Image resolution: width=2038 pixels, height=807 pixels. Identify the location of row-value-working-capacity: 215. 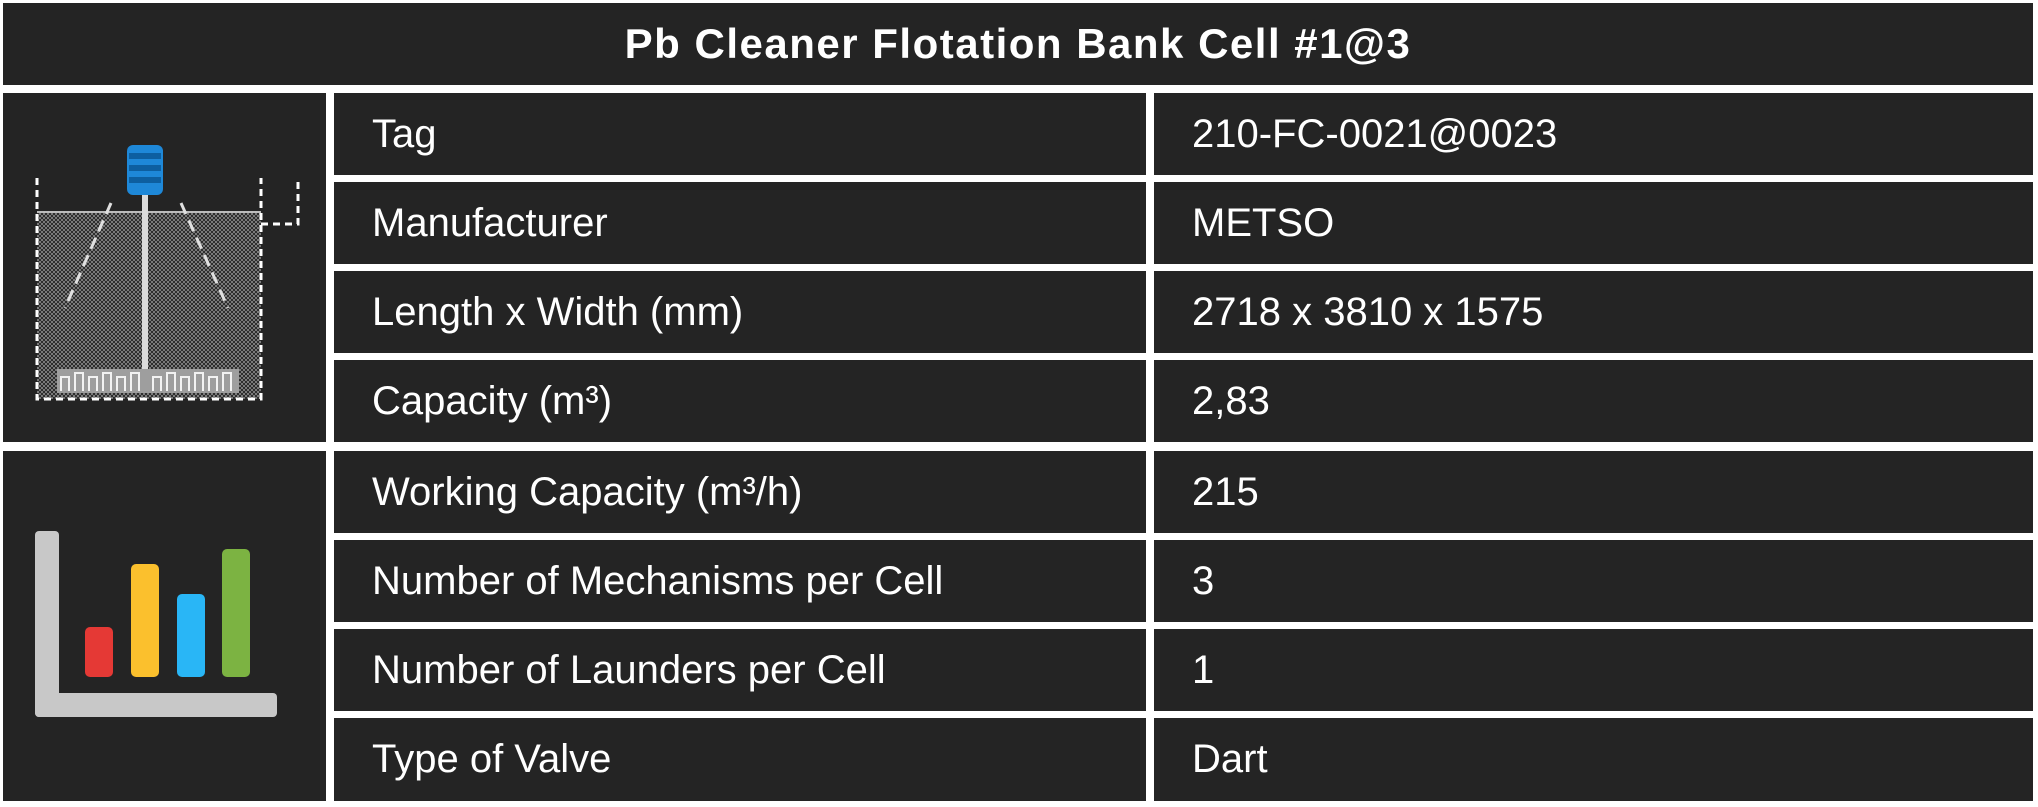
(1593, 492).